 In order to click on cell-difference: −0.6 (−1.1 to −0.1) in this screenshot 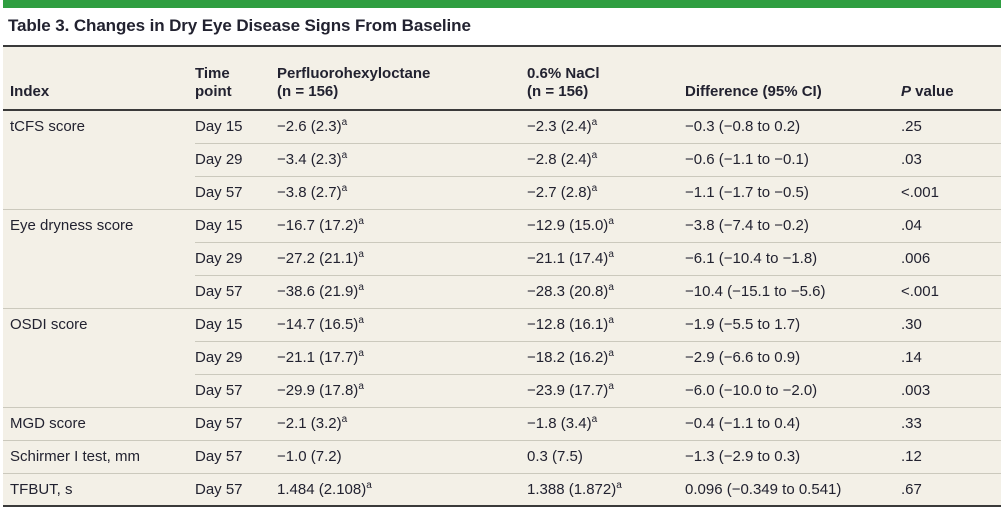, I will do `click(793, 159)`.